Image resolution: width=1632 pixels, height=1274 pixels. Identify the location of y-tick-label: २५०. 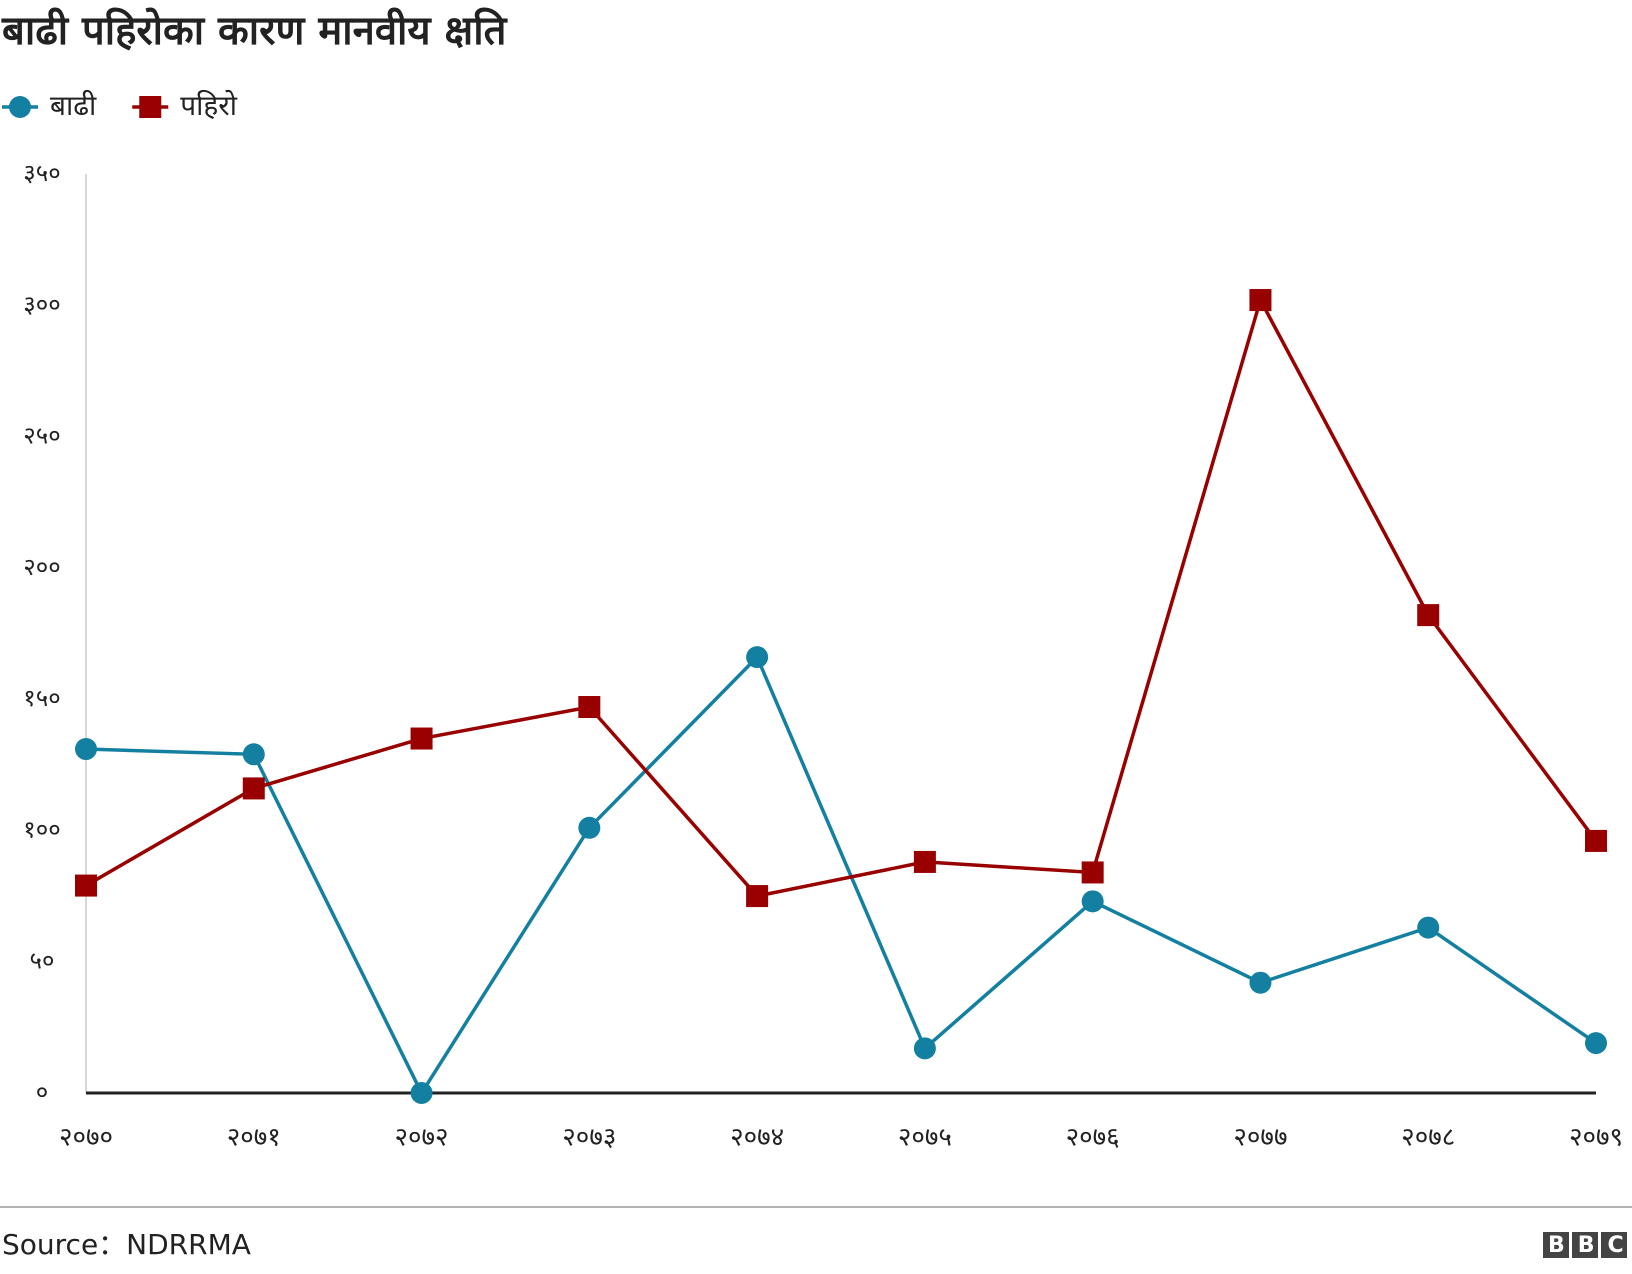
(41, 436).